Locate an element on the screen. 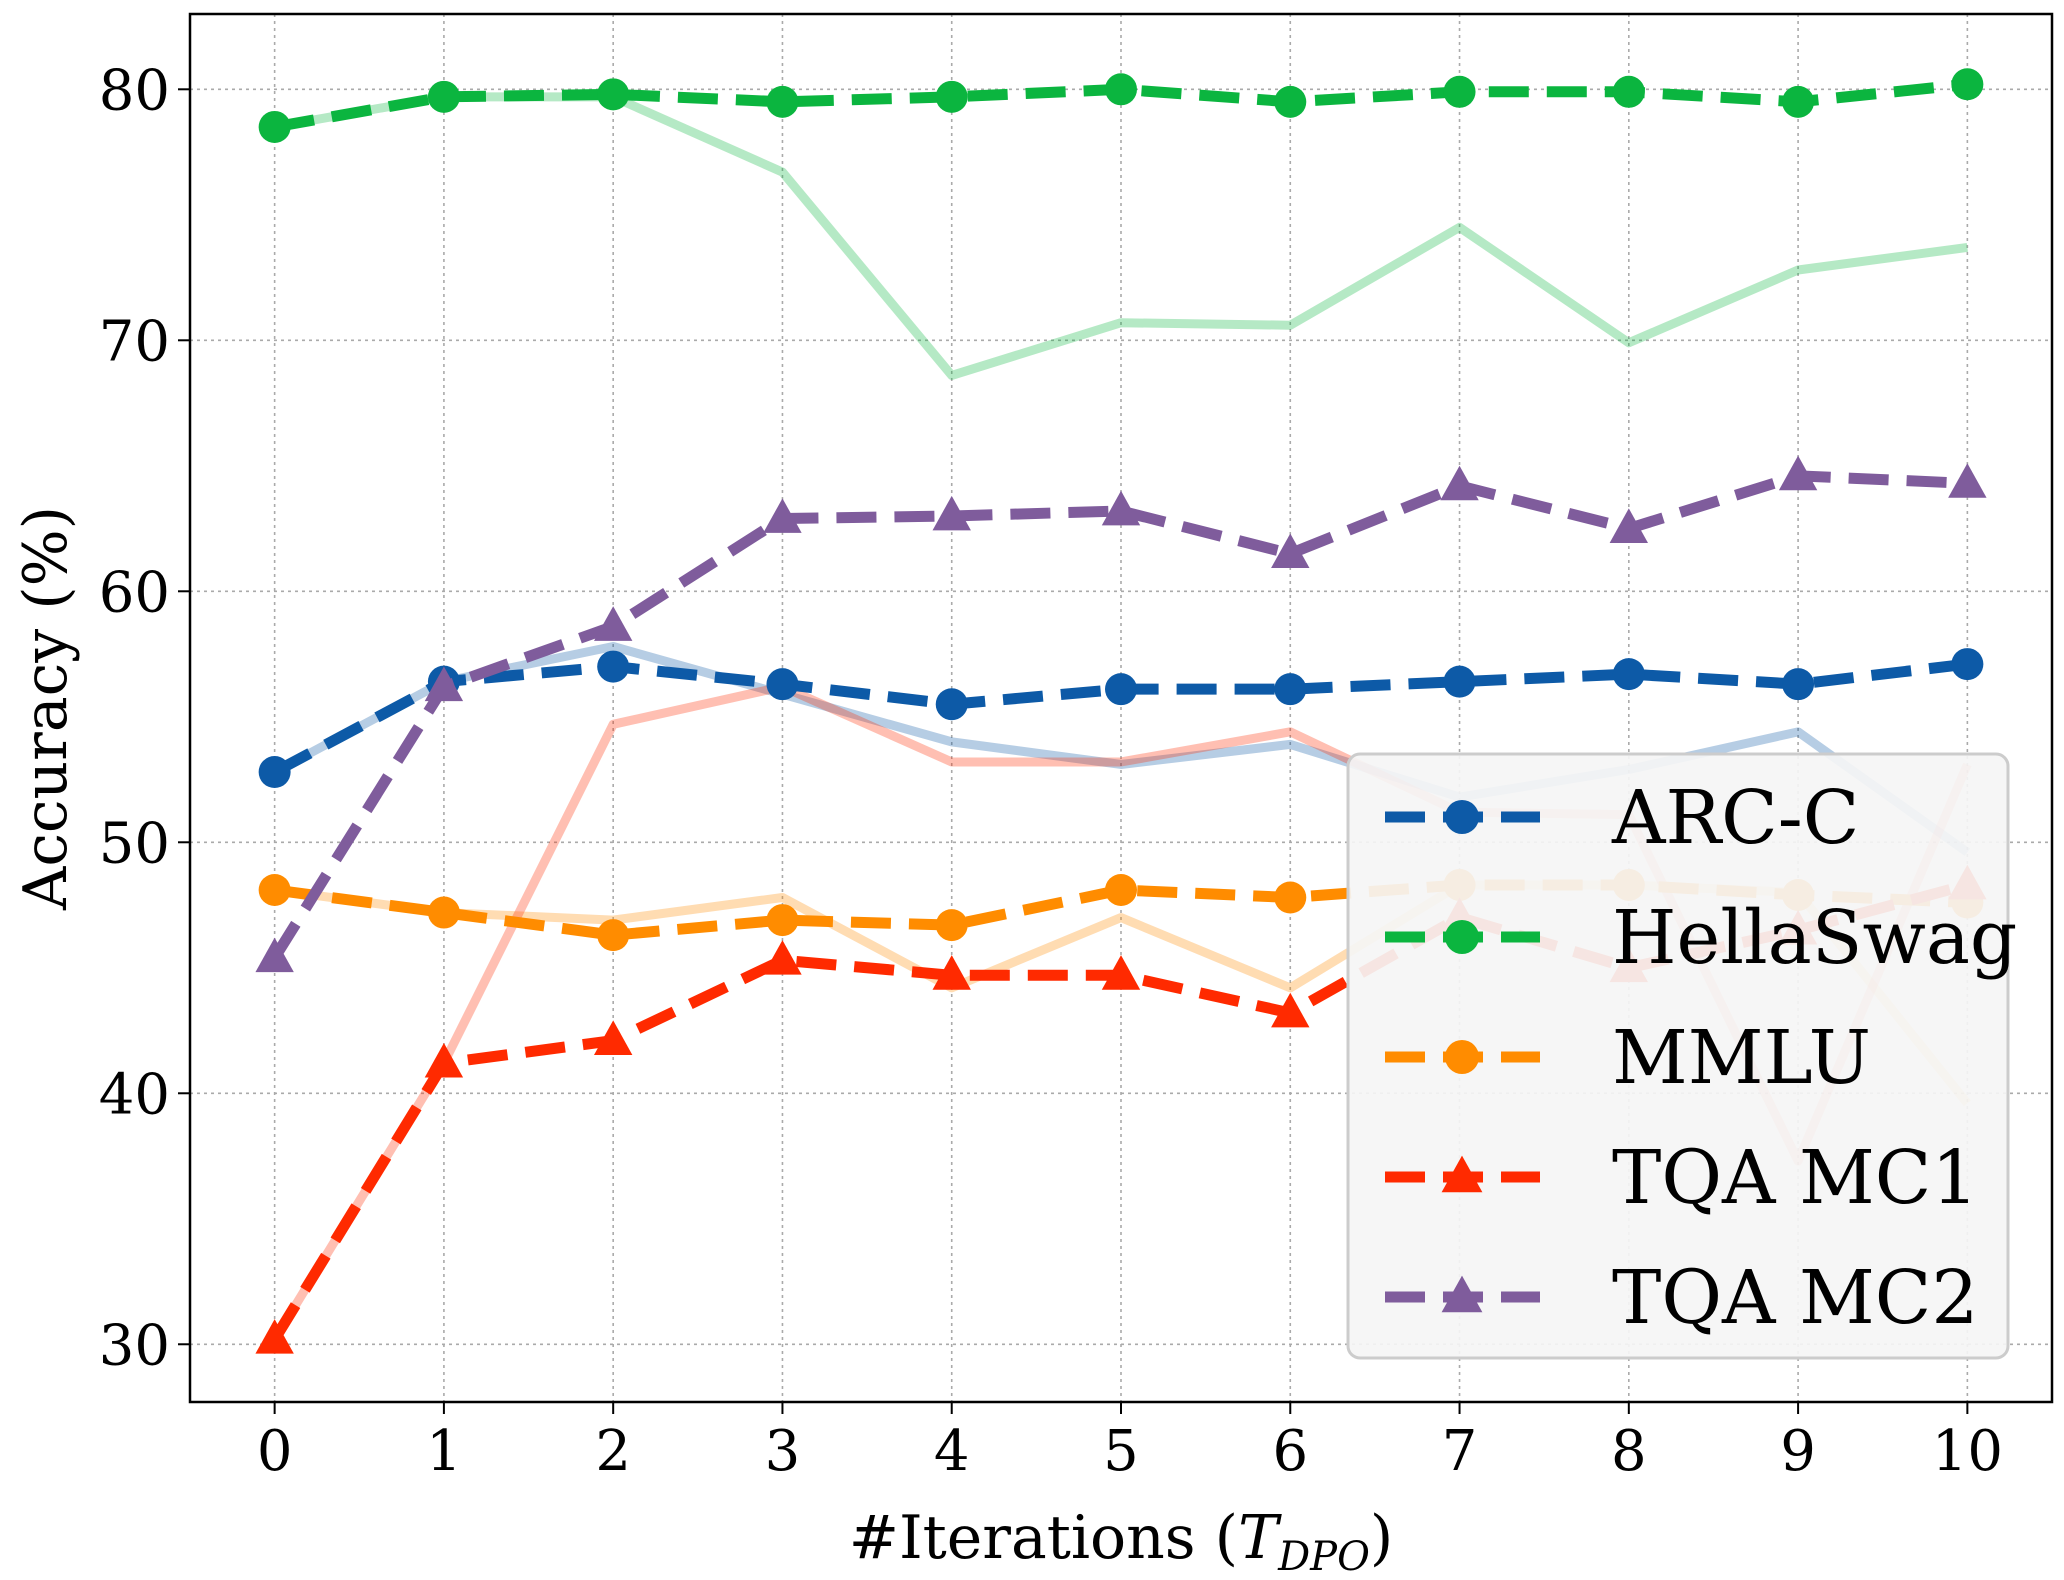  x-tick-label: 8 is located at coordinates (1629, 1451).